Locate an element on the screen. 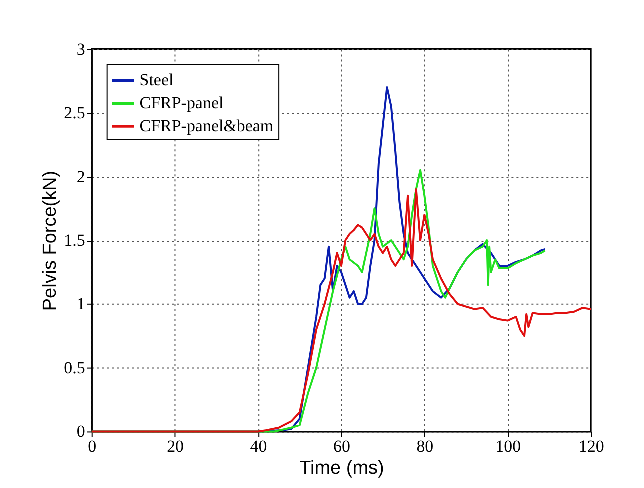 Image resolution: width=644 pixels, height=488 pixels. x-tick-label: 40 is located at coordinates (259, 446).